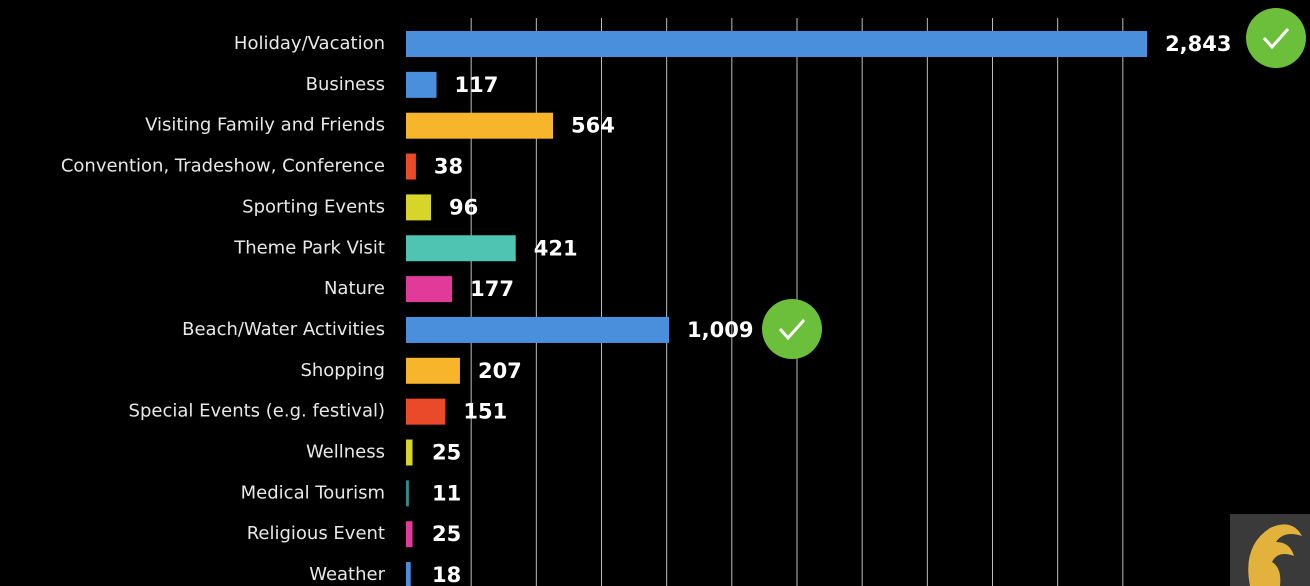  I want to click on category-label: Medical Tourism, so click(313, 492).